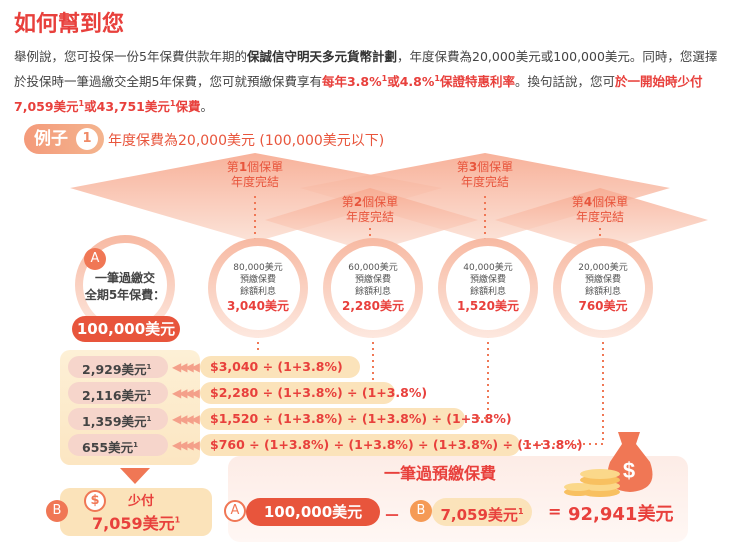 The image size is (731, 549). Describe the element at coordinates (51, 139) in the screenshot. I see `example-label: 例子` at that location.